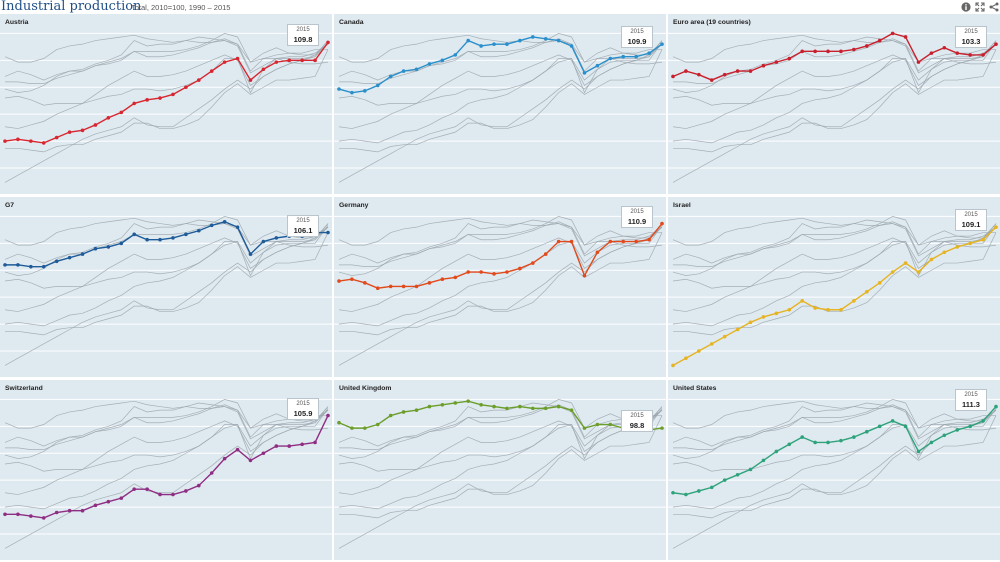 The width and height of the screenshot is (1000, 562). I want to click on data-point-austria-2005, so click(199, 80).